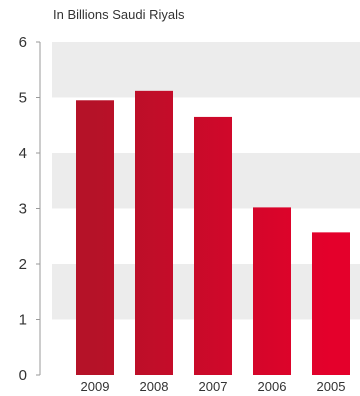 This screenshot has height=396, width=360. What do you see at coordinates (154, 232) in the screenshot?
I see `bar-2008` at bounding box center [154, 232].